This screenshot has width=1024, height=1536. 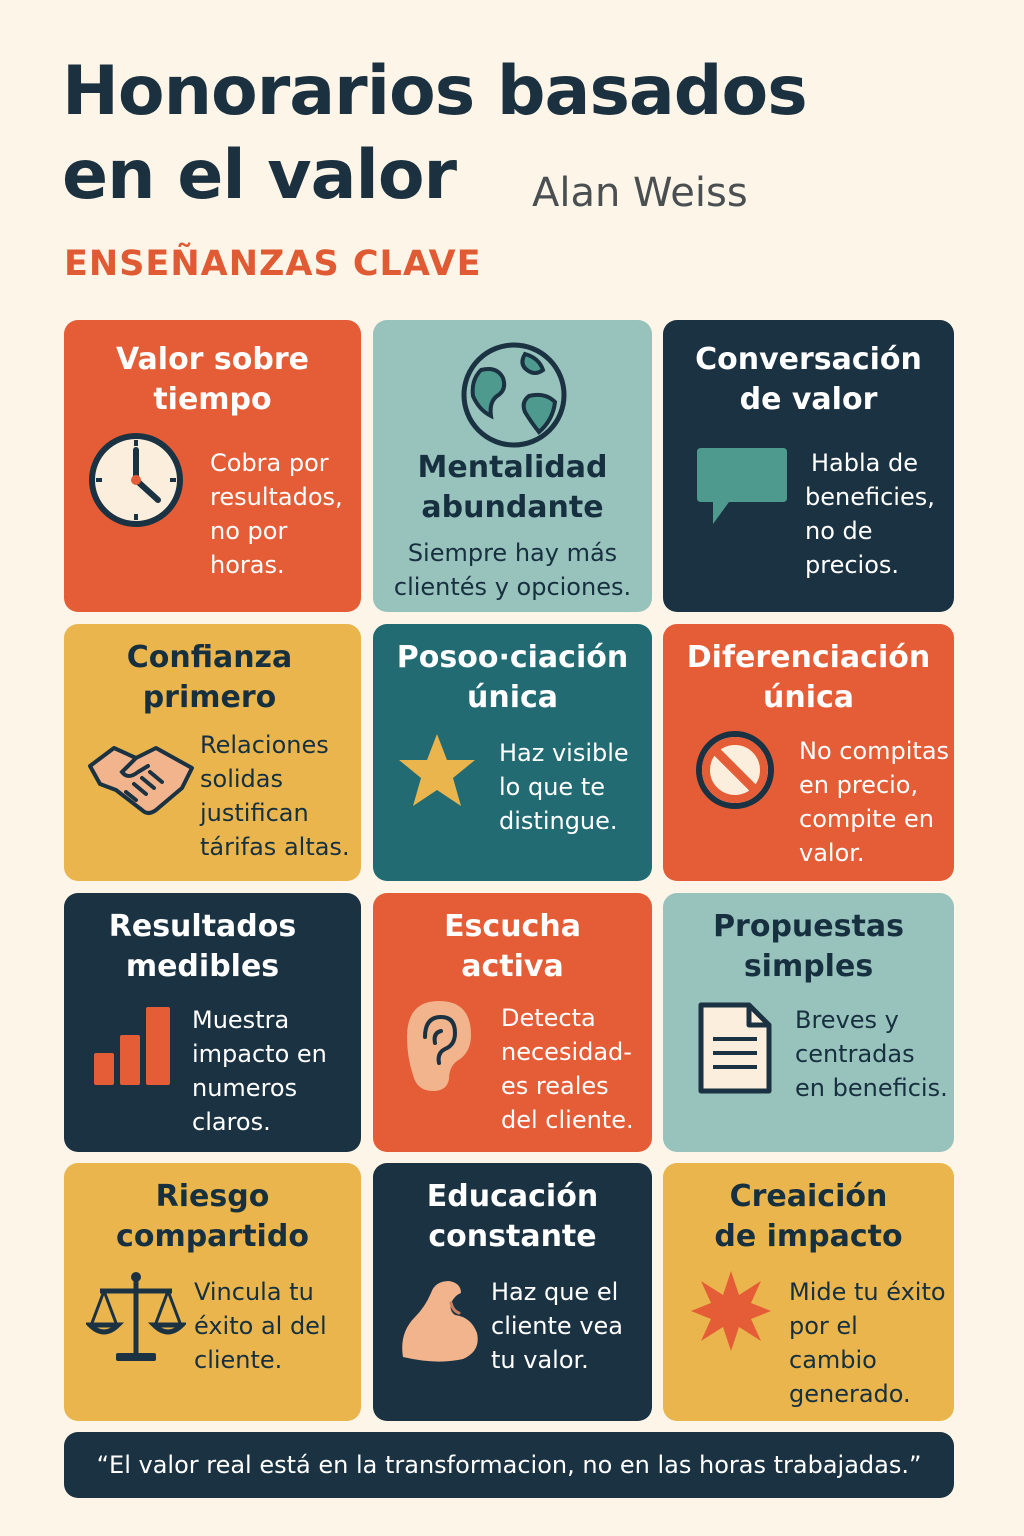 I want to click on card-description: Mide tu éxito por el cambio generado., so click(x=867, y=1343).